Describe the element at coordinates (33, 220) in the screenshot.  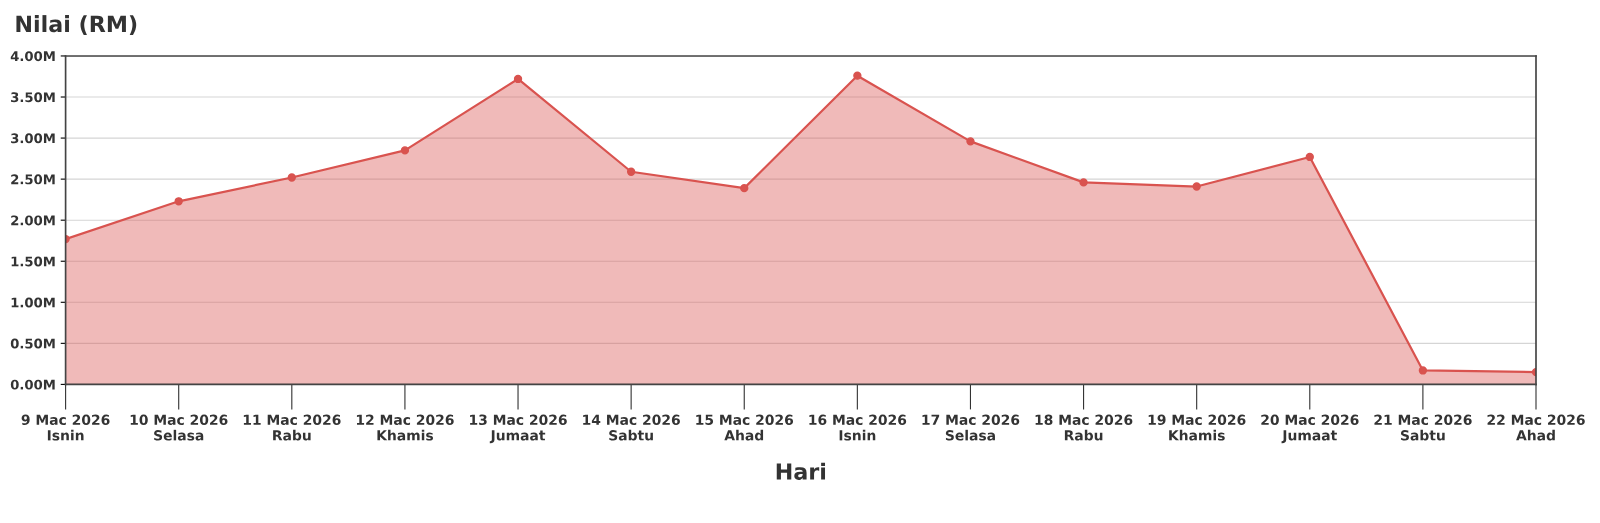
I see `y-tick-label: 2.00M` at that location.